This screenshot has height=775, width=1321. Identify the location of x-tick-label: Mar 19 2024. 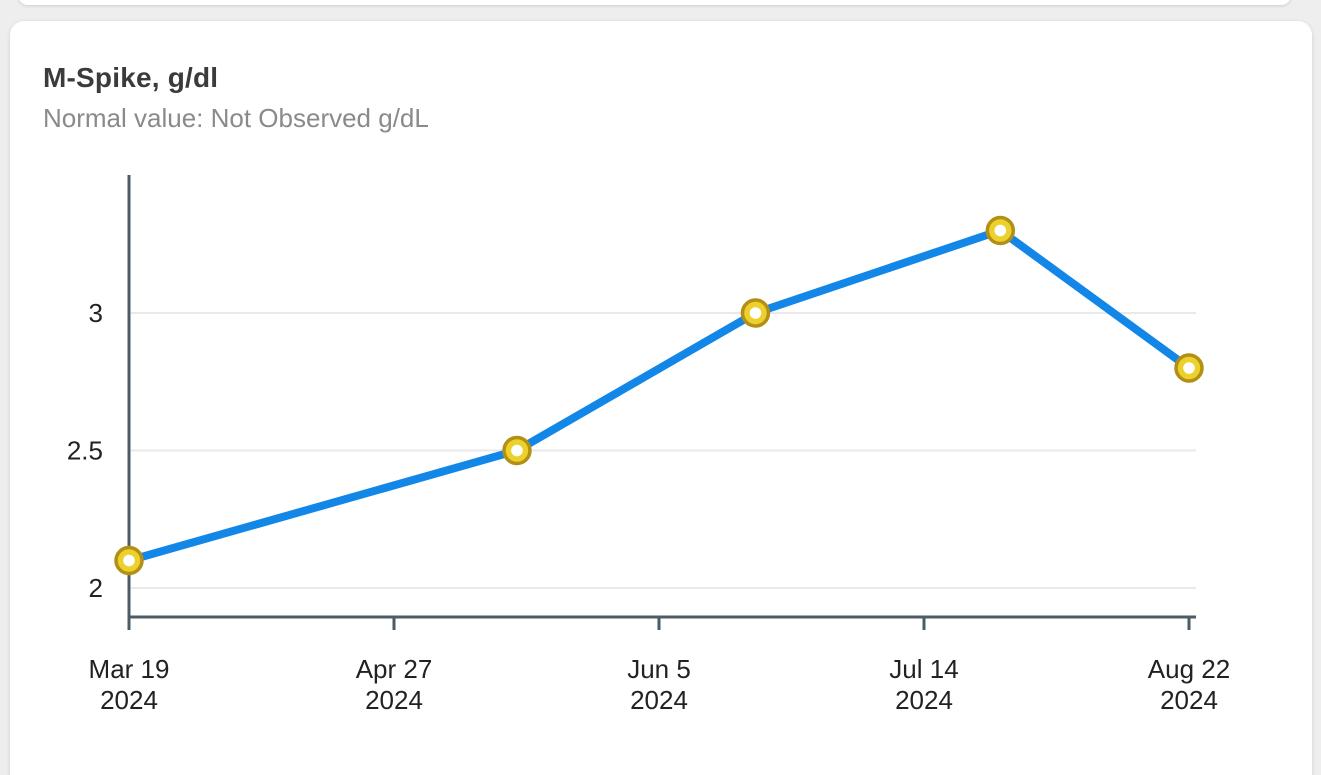
(129, 684).